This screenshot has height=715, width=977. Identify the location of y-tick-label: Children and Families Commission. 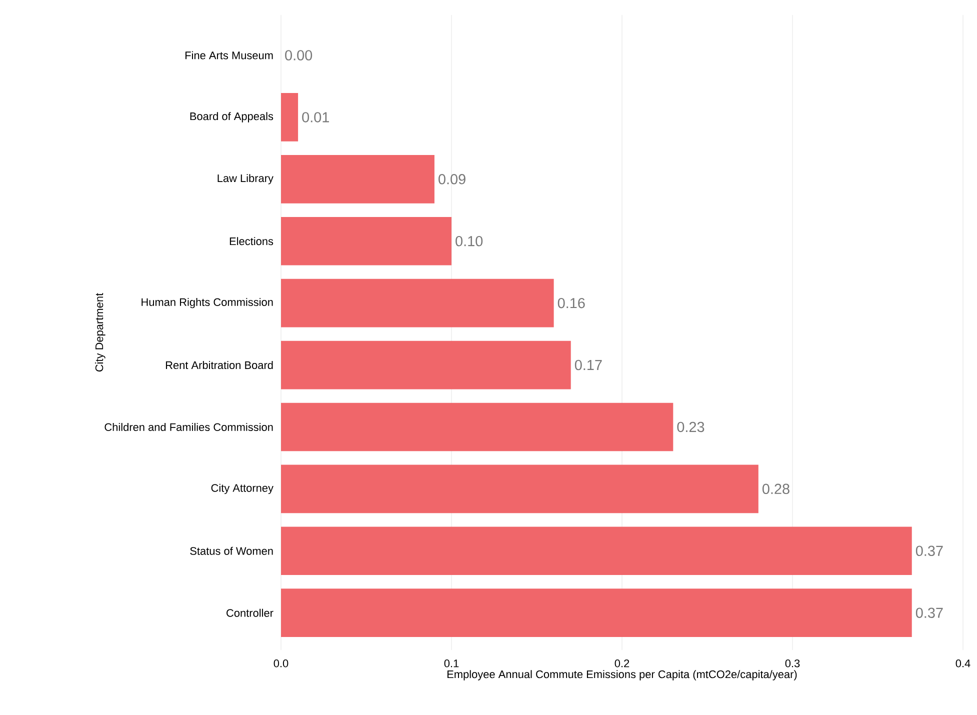
(188, 427).